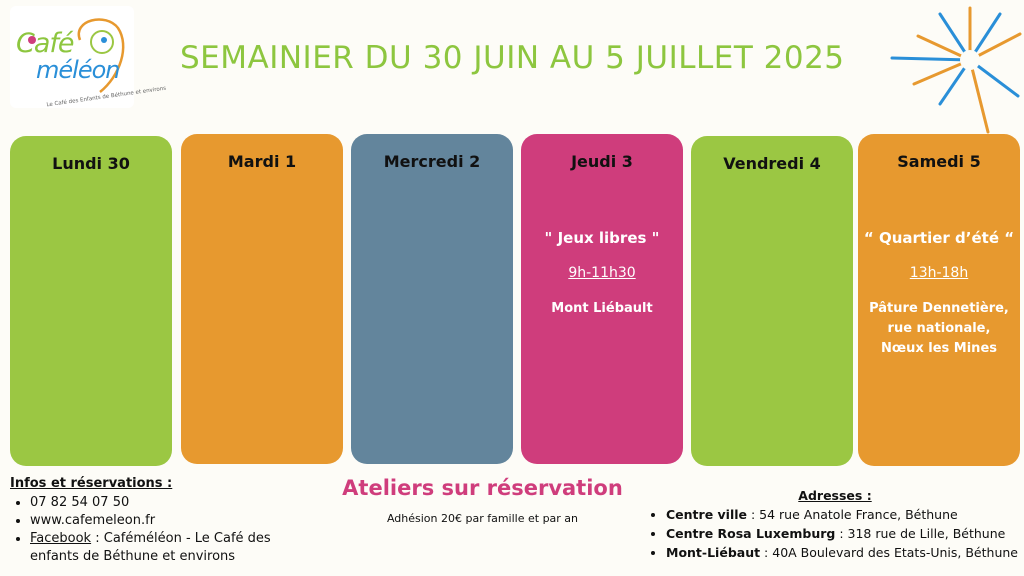 This screenshot has height=576, width=1024. I want to click on event-time: 13h-18h, so click(939, 273).